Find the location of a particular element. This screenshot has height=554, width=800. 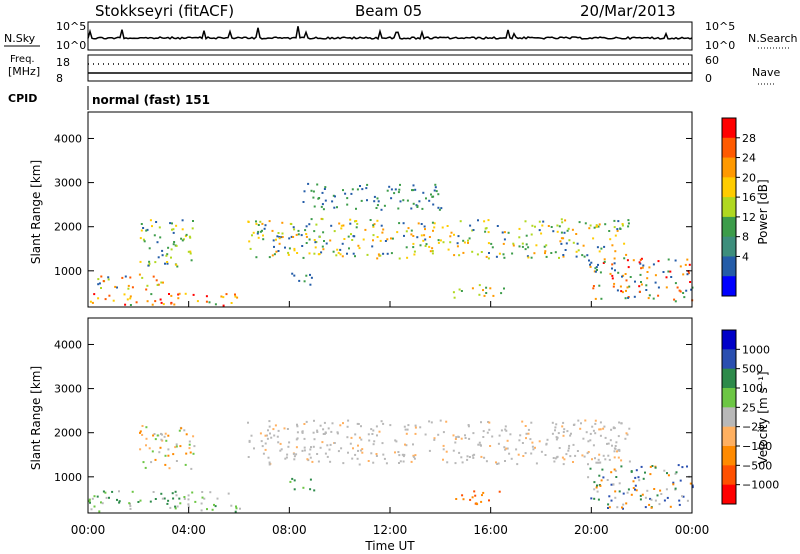

station-title: Stokkseyri (fitACF) is located at coordinates (164, 11).